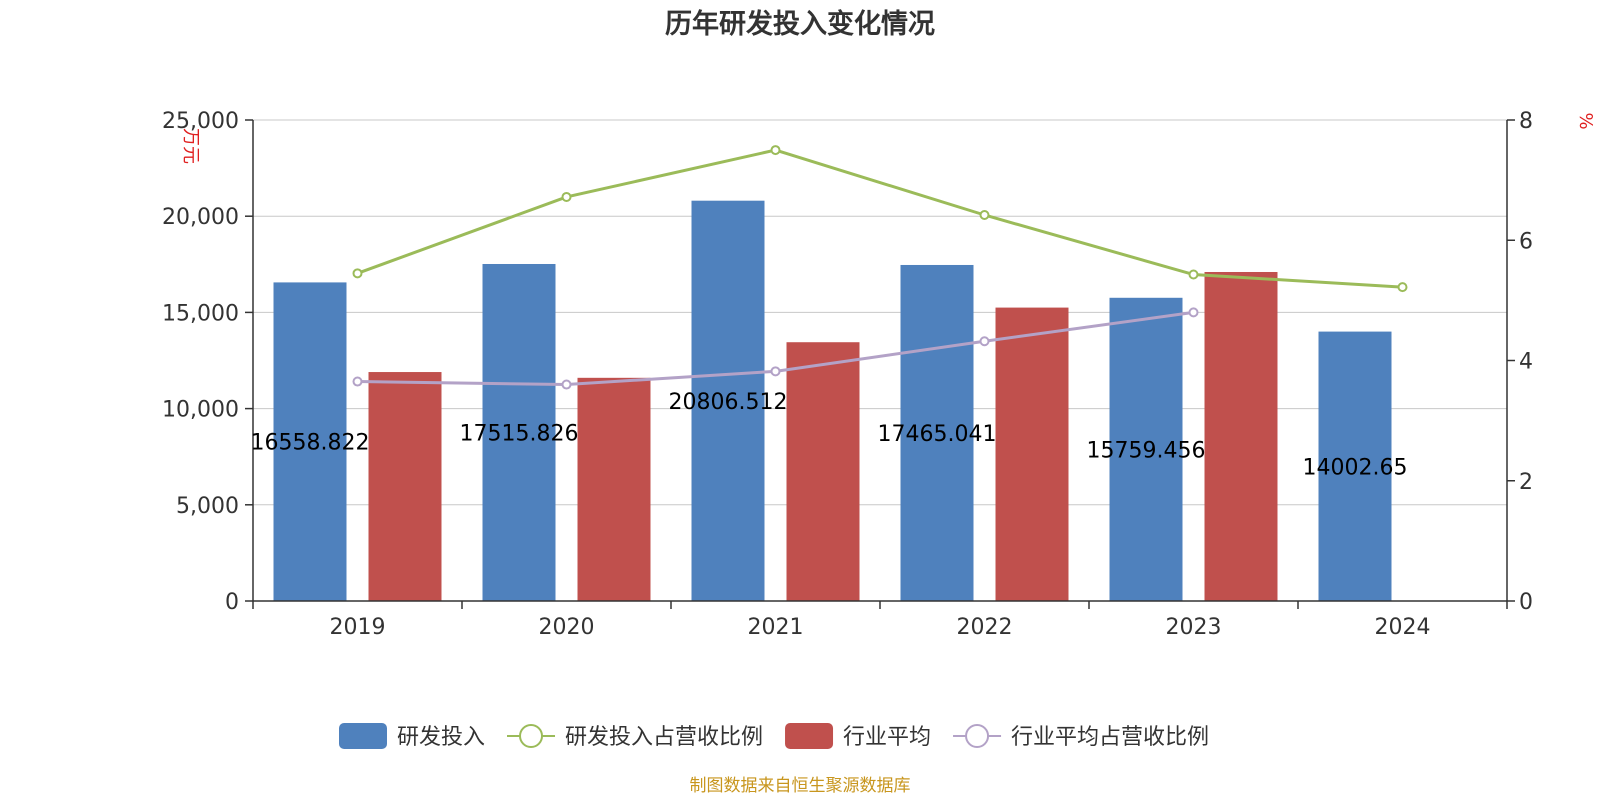  Describe the element at coordinates (800, 786) in the screenshot. I see `source-note: 制图数据来自恒生聚源数据库` at that location.